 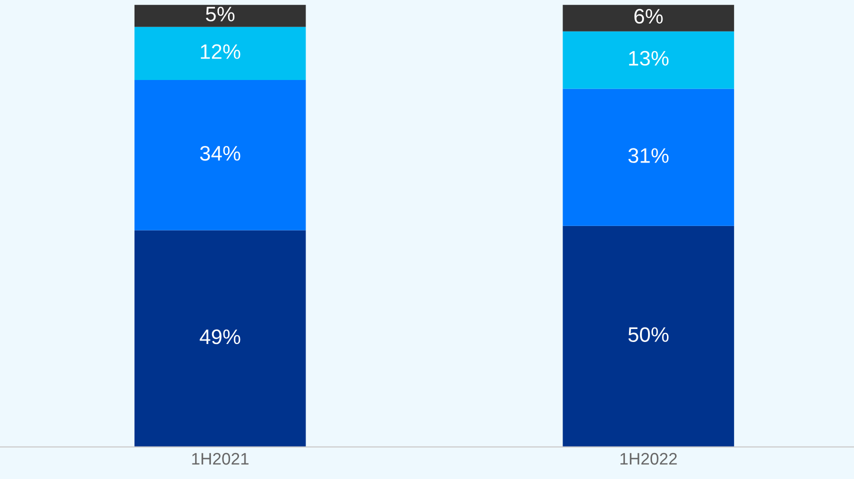 I want to click on x-tick-label: 1H2022, so click(x=648, y=458).